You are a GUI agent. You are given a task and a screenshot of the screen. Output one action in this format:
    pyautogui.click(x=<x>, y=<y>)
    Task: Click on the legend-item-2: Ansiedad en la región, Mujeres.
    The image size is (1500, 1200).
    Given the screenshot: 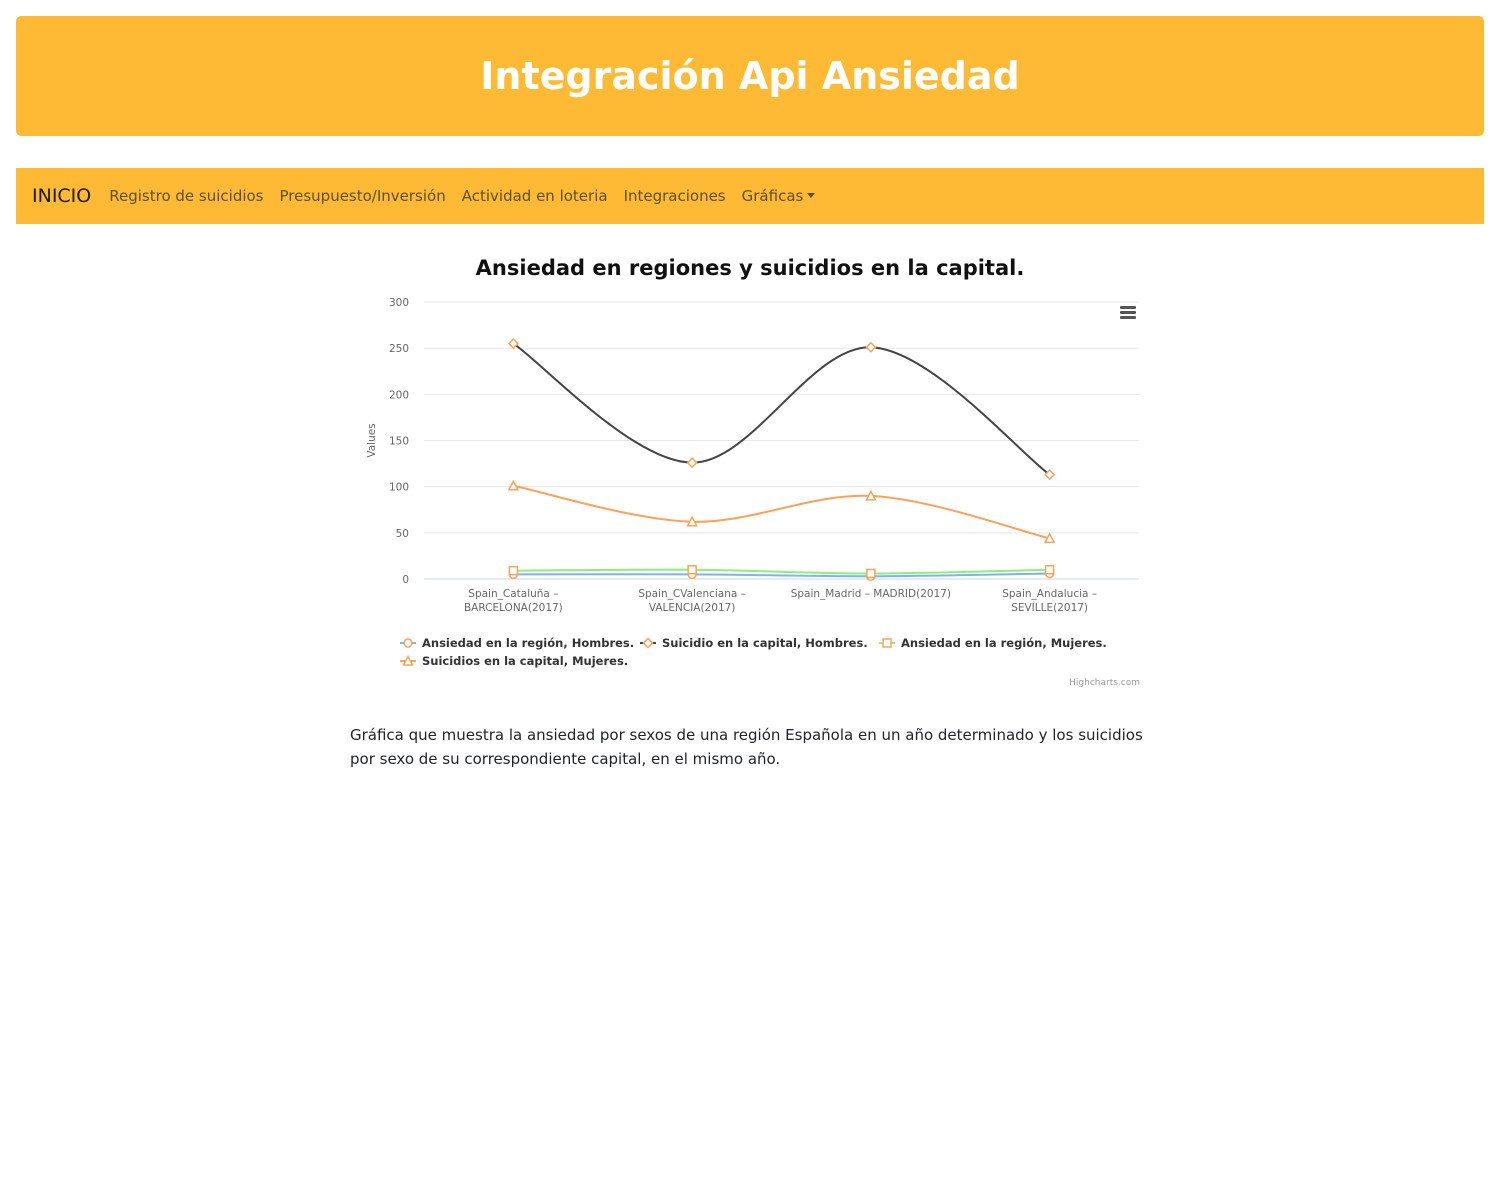 What is the action you would take?
    pyautogui.click(x=993, y=643)
    